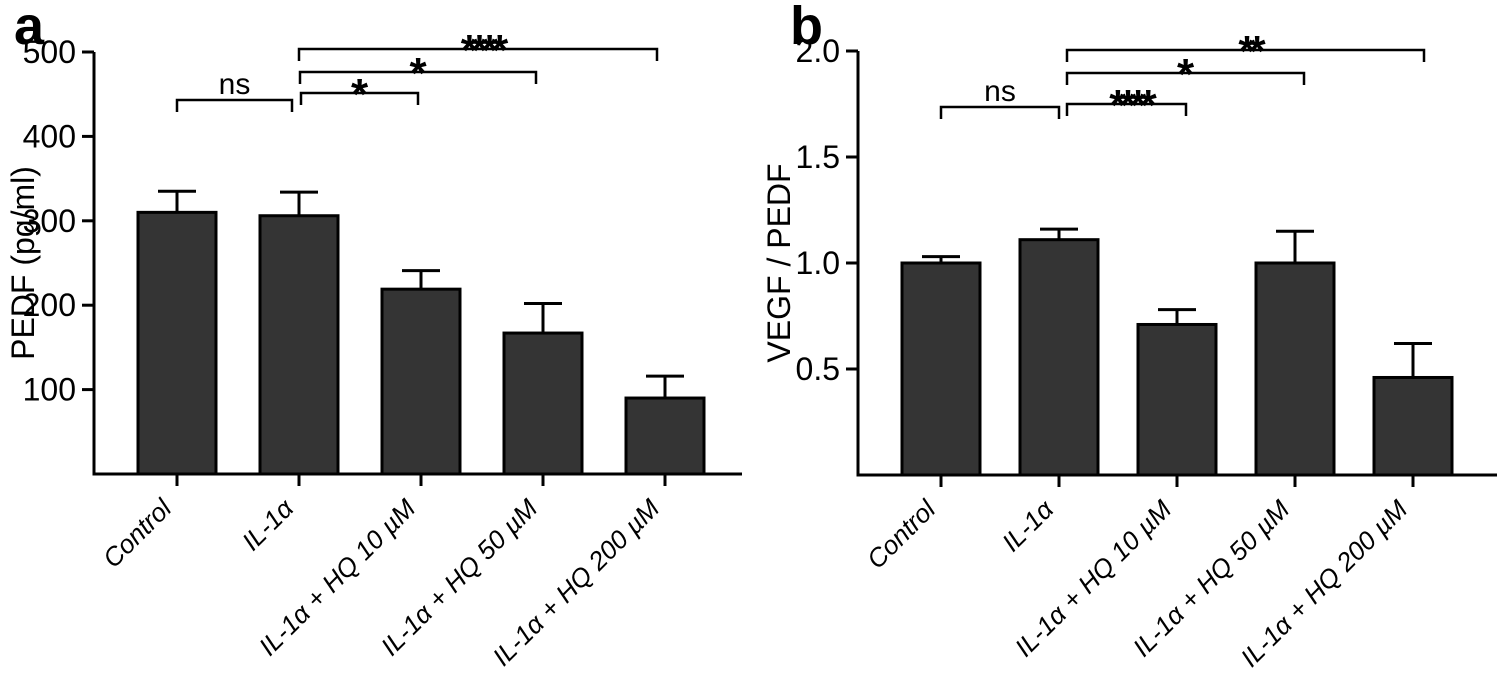  What do you see at coordinates (23, 263) in the screenshot?
I see `y-axis-title: PEDF (pg/ml)` at bounding box center [23, 263].